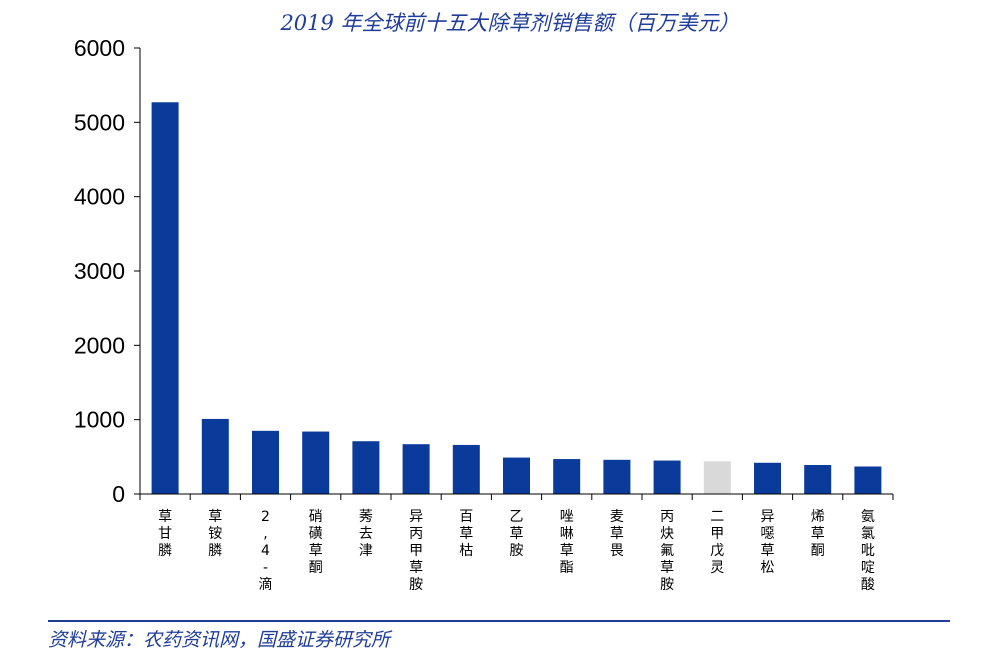 The height and width of the screenshot is (658, 988). I want to click on y-axis: 0 1000 2000 3000 4000 5000 6000, so click(107, 271).